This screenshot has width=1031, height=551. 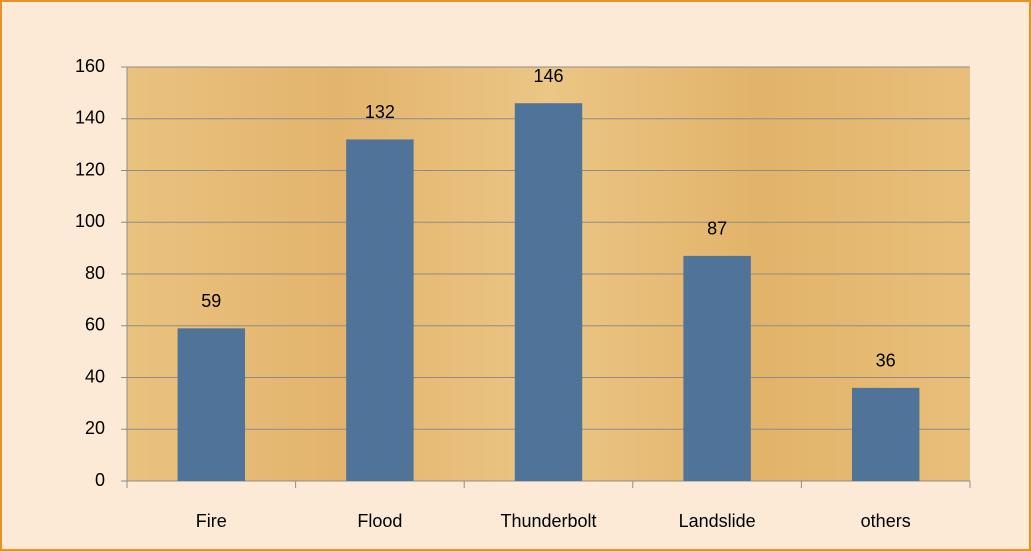 What do you see at coordinates (90, 118) in the screenshot?
I see `y-tick-label: 140` at bounding box center [90, 118].